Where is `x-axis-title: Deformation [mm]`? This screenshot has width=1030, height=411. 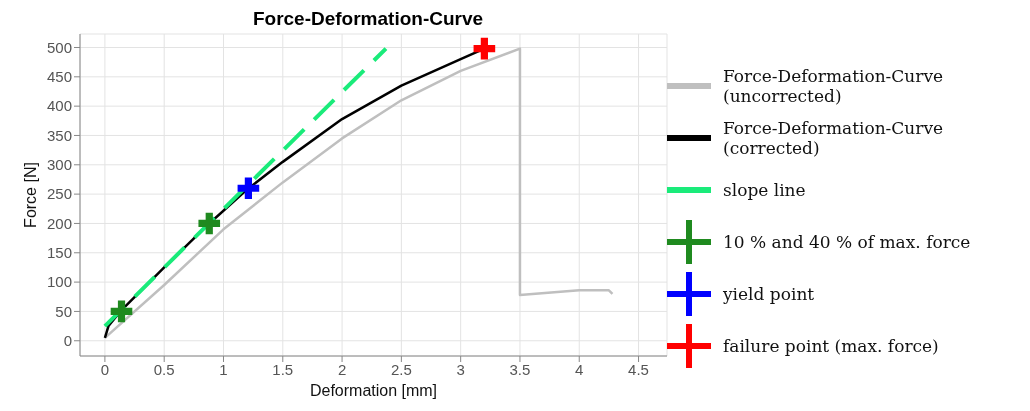
x-axis-title: Deformation [mm] is located at coordinates (373, 390).